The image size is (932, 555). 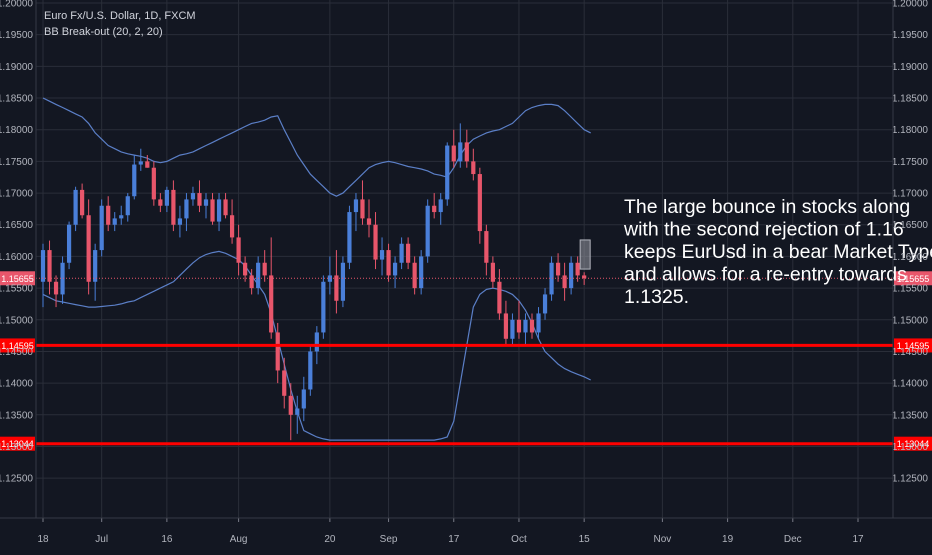 I want to click on x-tick-label: Aug, so click(x=239, y=539).